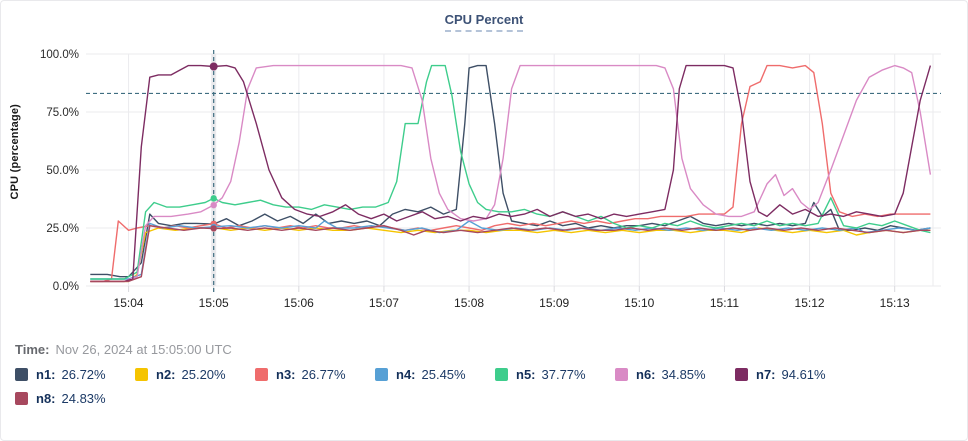 The width and height of the screenshot is (968, 441). Describe the element at coordinates (526, 374) in the screenshot. I see `legend-name-n5: n5:` at that location.